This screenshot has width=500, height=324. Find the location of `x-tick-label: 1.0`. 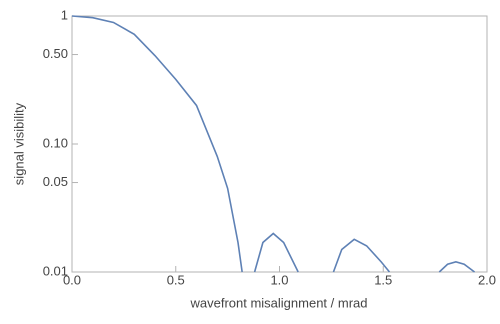

x-tick-label: 1.0 is located at coordinates (279, 279).